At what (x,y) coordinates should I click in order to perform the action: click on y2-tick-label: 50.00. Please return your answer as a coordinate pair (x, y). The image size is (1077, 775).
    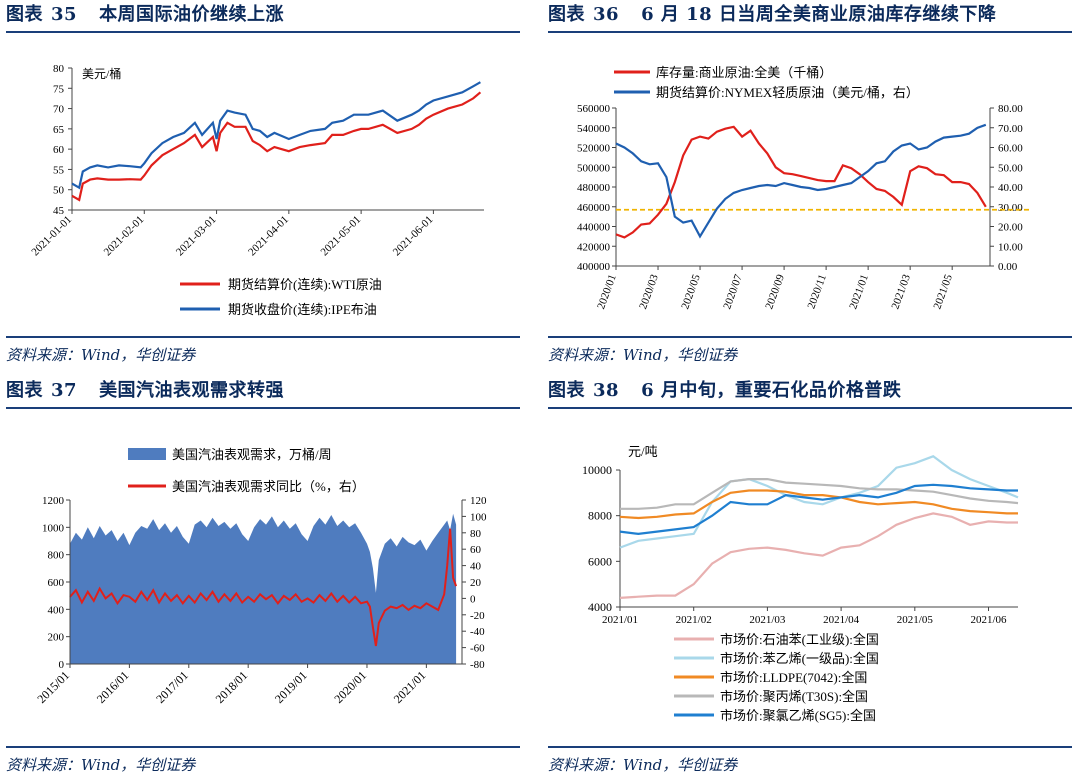
    Looking at the image, I should click on (1010, 168).